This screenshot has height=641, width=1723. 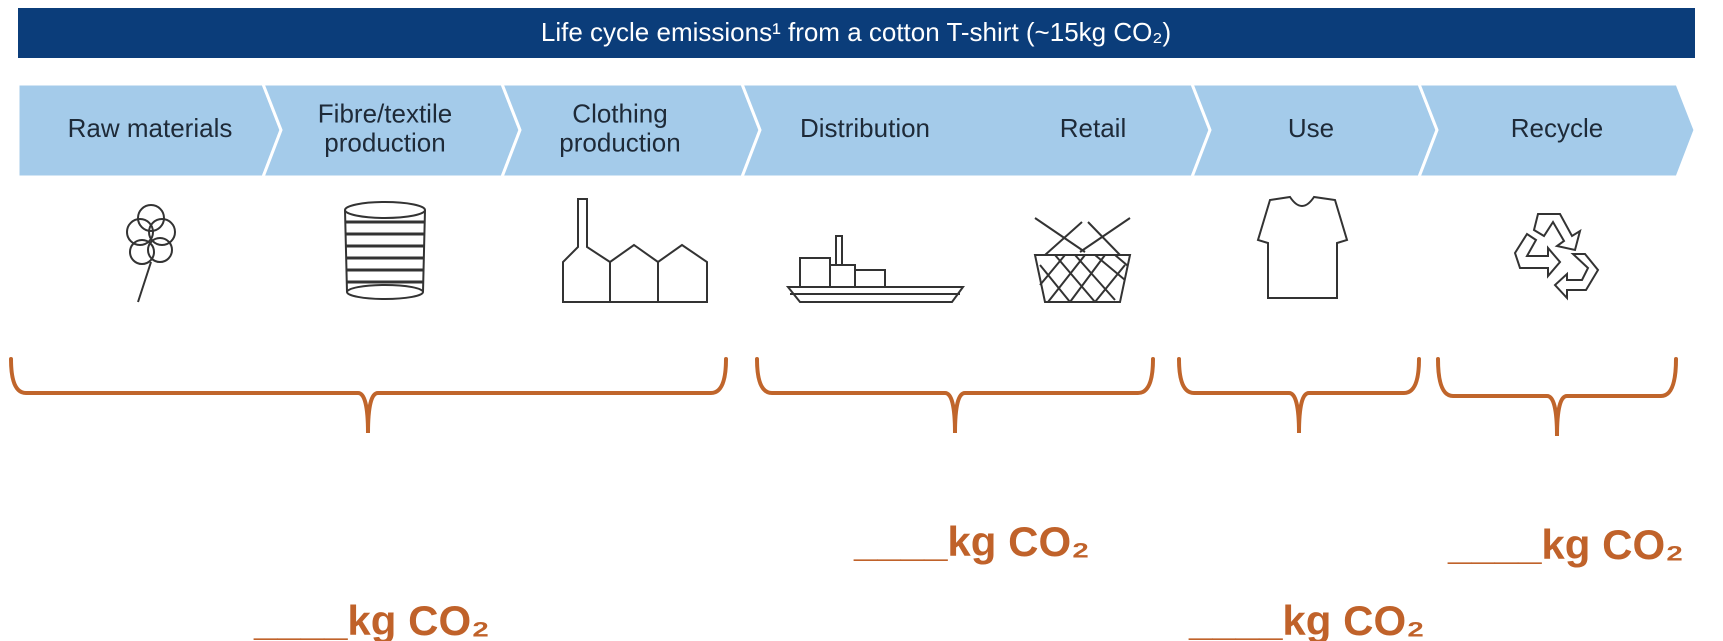 I want to click on stage-label: Clothing, so click(x=619, y=113).